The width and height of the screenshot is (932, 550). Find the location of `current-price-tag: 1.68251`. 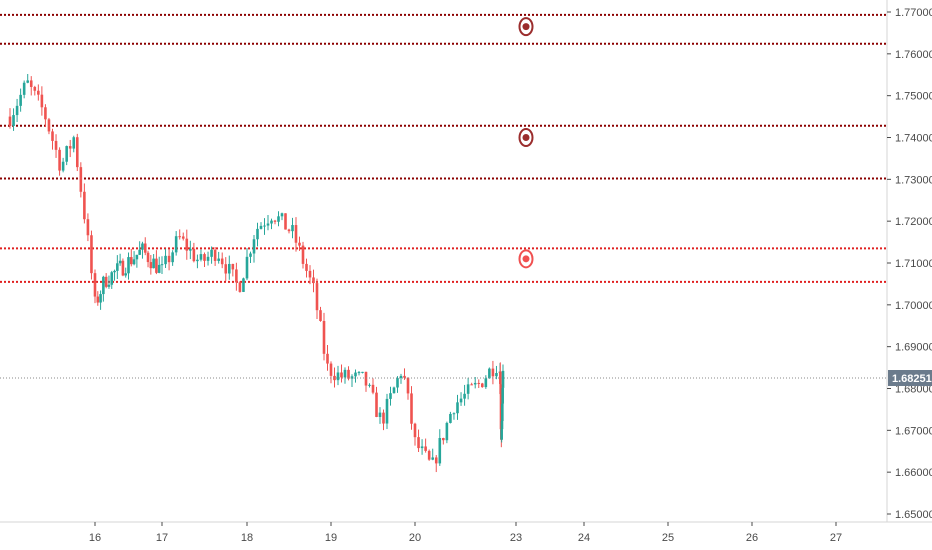

current-price-tag: 1.68251 is located at coordinates (910, 377).